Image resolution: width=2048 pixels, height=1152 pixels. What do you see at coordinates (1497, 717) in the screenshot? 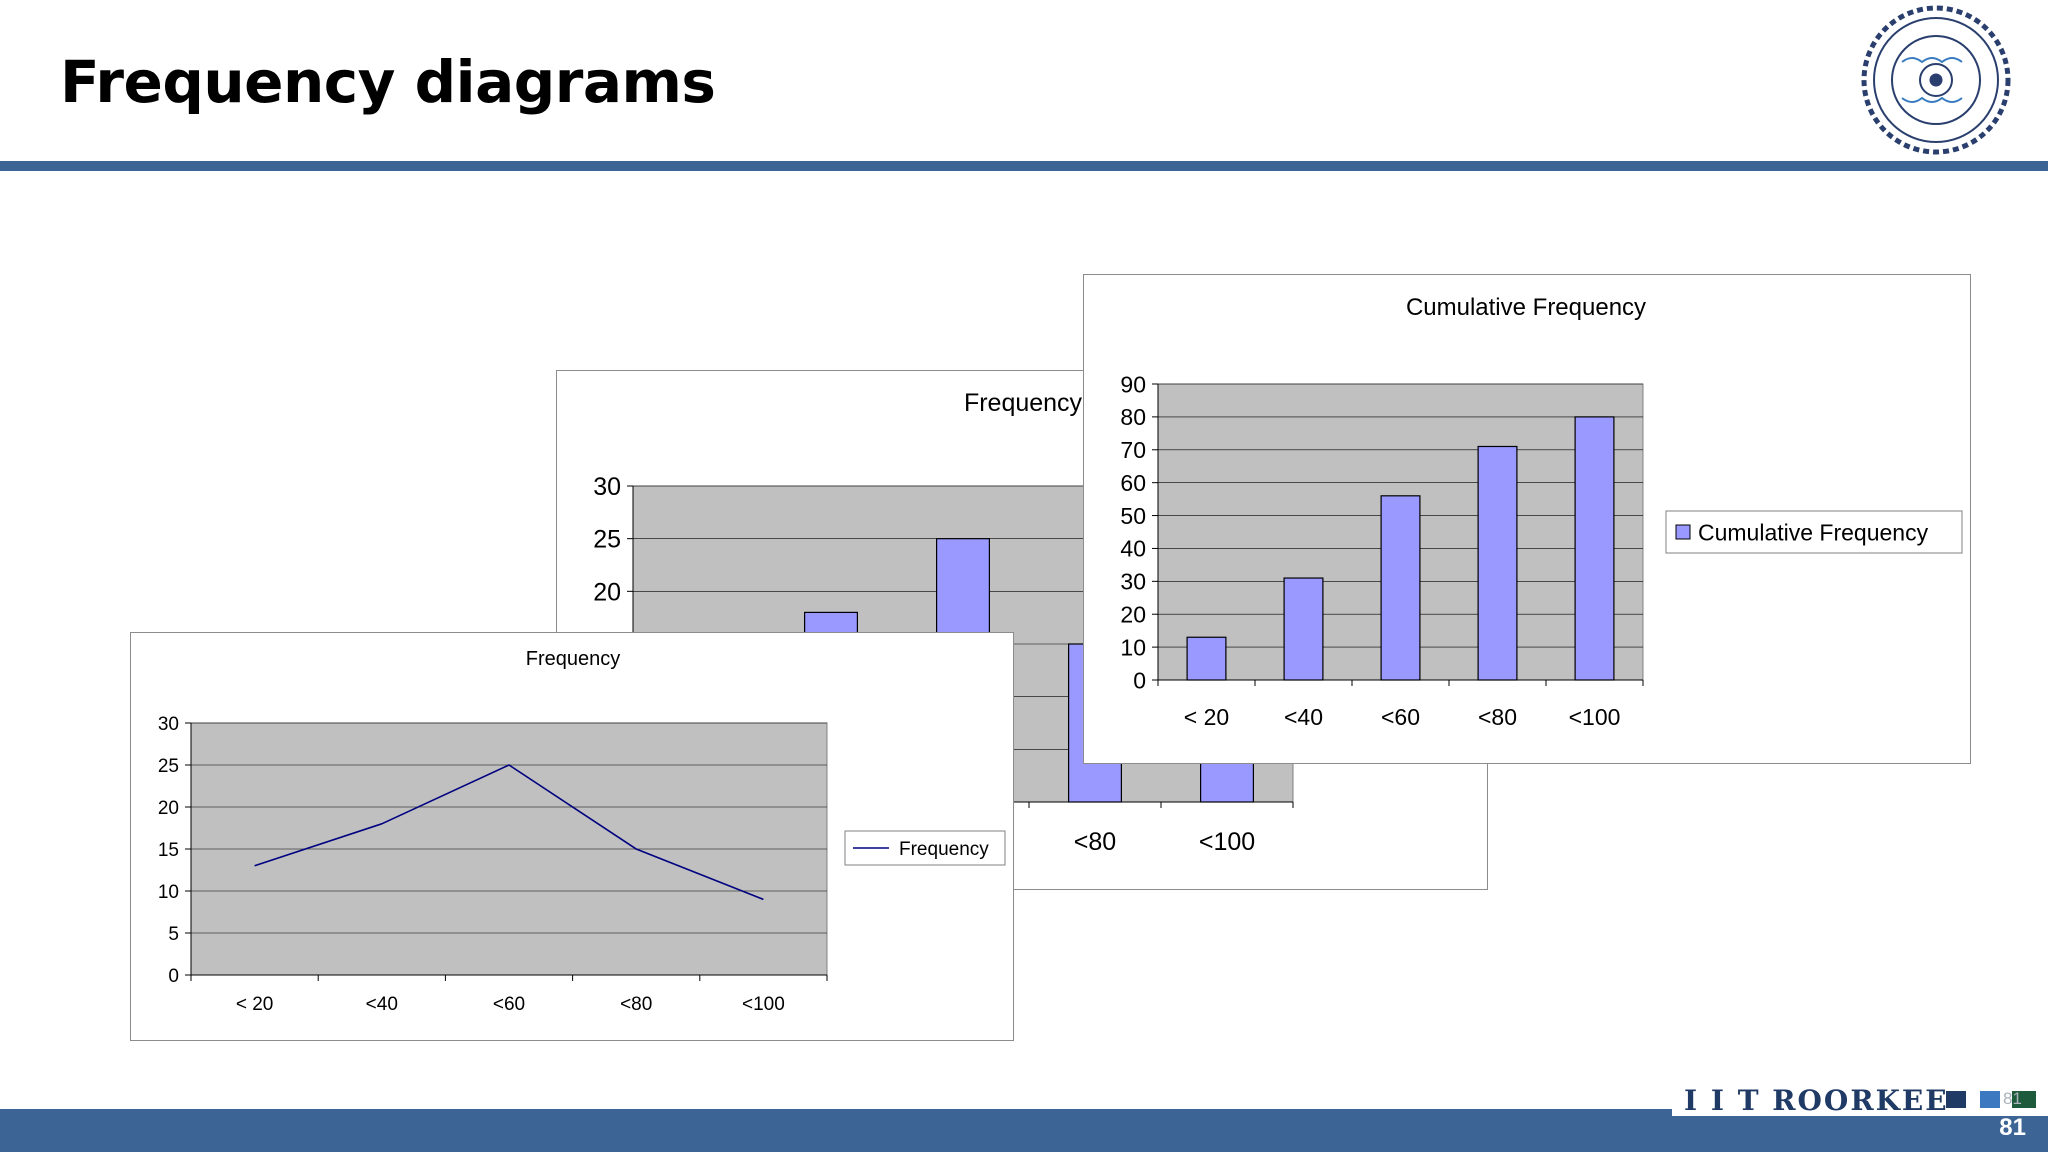
I see `cum-bar-x-tick-label: <80` at bounding box center [1497, 717].